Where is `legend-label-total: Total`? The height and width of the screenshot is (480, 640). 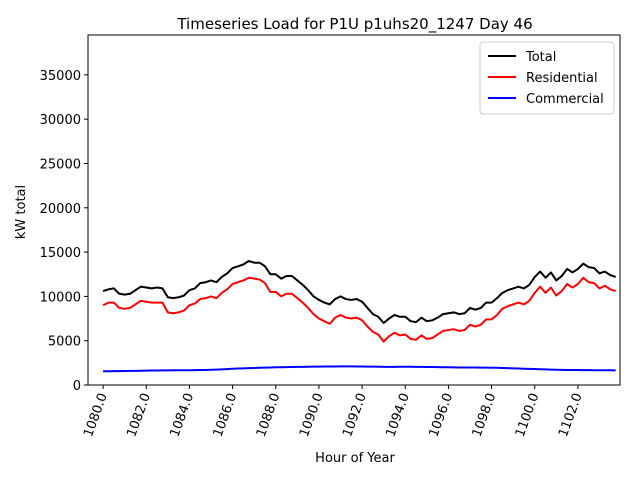
legend-label-total: Total is located at coordinates (540, 57).